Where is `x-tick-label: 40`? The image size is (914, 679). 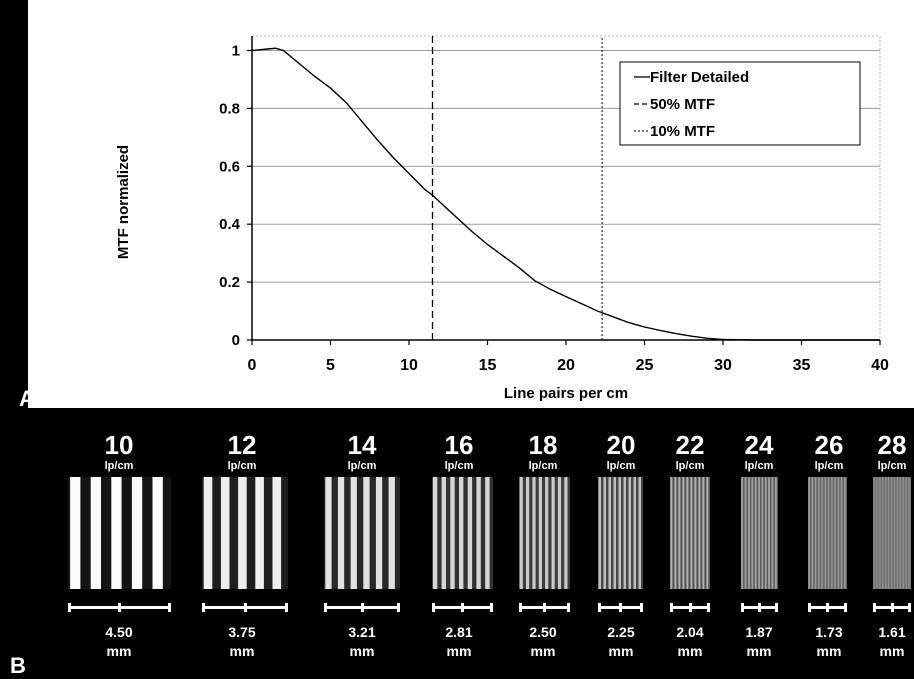 x-tick-label: 40 is located at coordinates (880, 365).